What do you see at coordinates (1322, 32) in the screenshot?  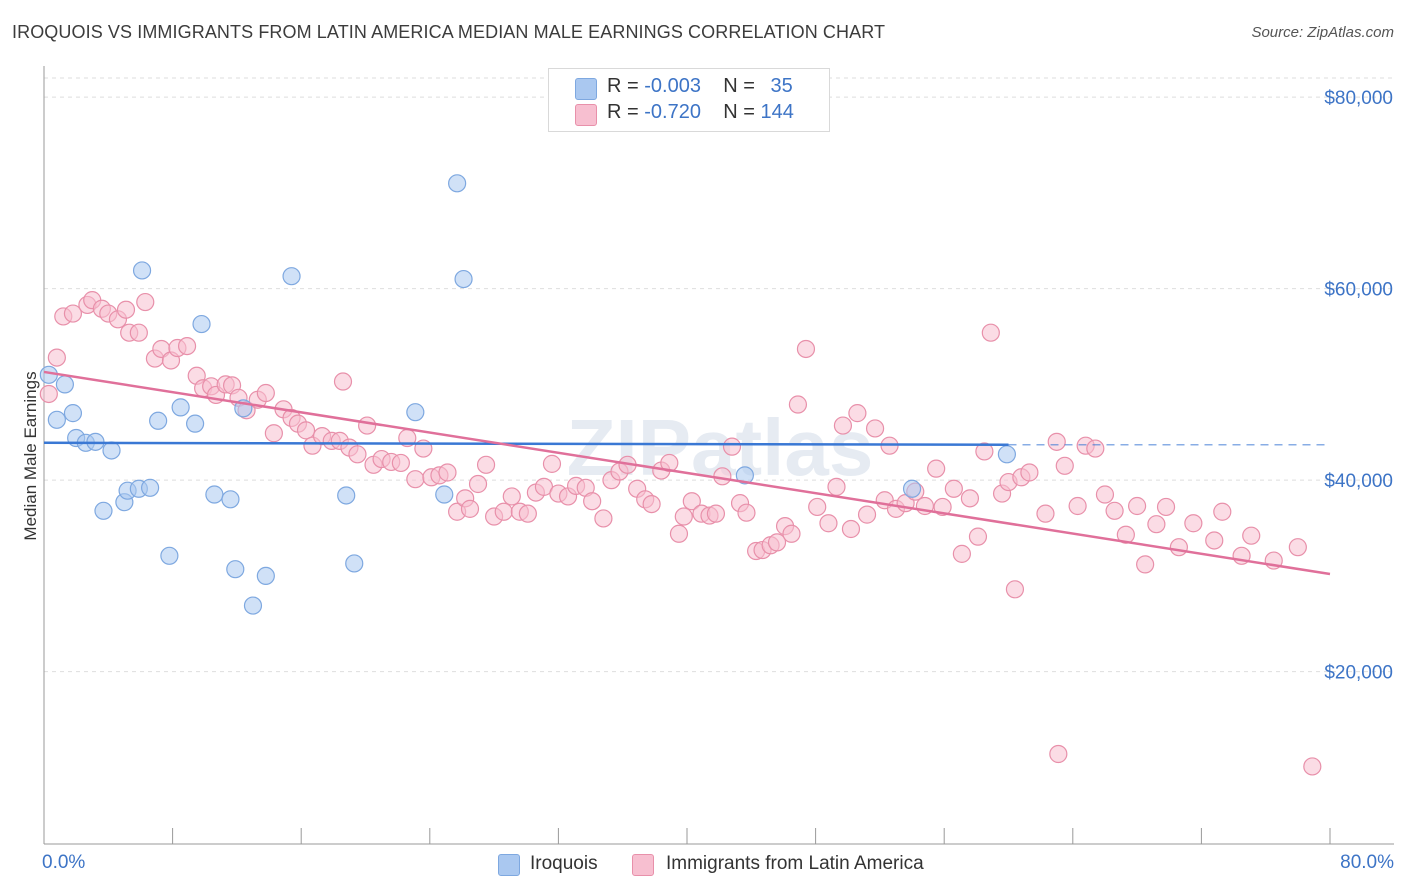 I see `source-credit: Source: ZipAtlas.com` at bounding box center [1322, 32].